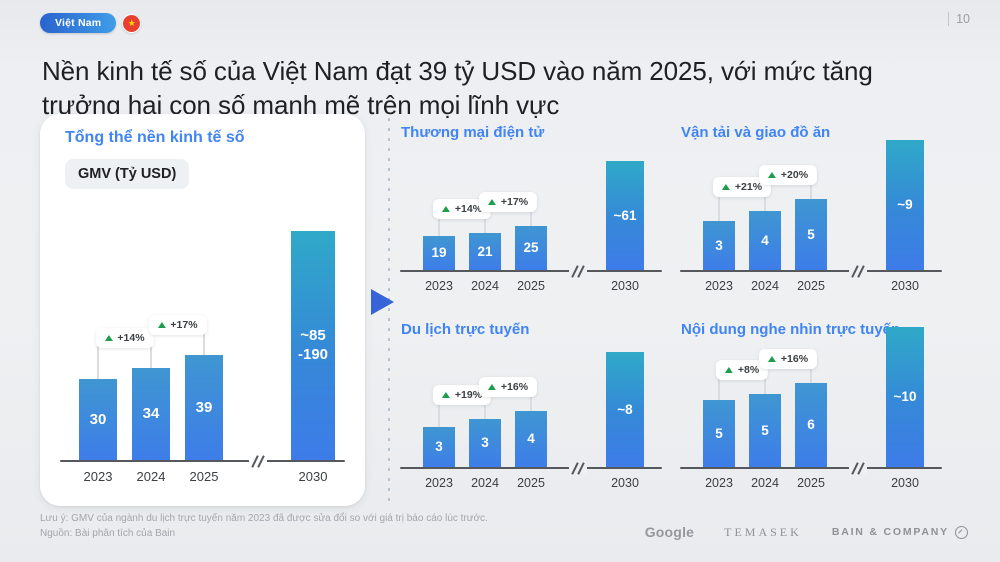  Describe the element at coordinates (439, 253) in the screenshot. I see `bar-value: 19` at that location.